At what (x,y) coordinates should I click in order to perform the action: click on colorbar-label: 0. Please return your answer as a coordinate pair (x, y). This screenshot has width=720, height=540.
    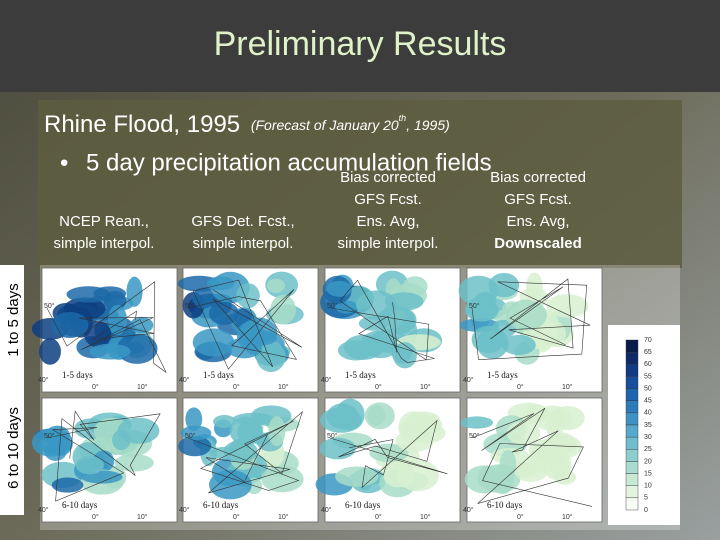
    Looking at the image, I should click on (646, 510).